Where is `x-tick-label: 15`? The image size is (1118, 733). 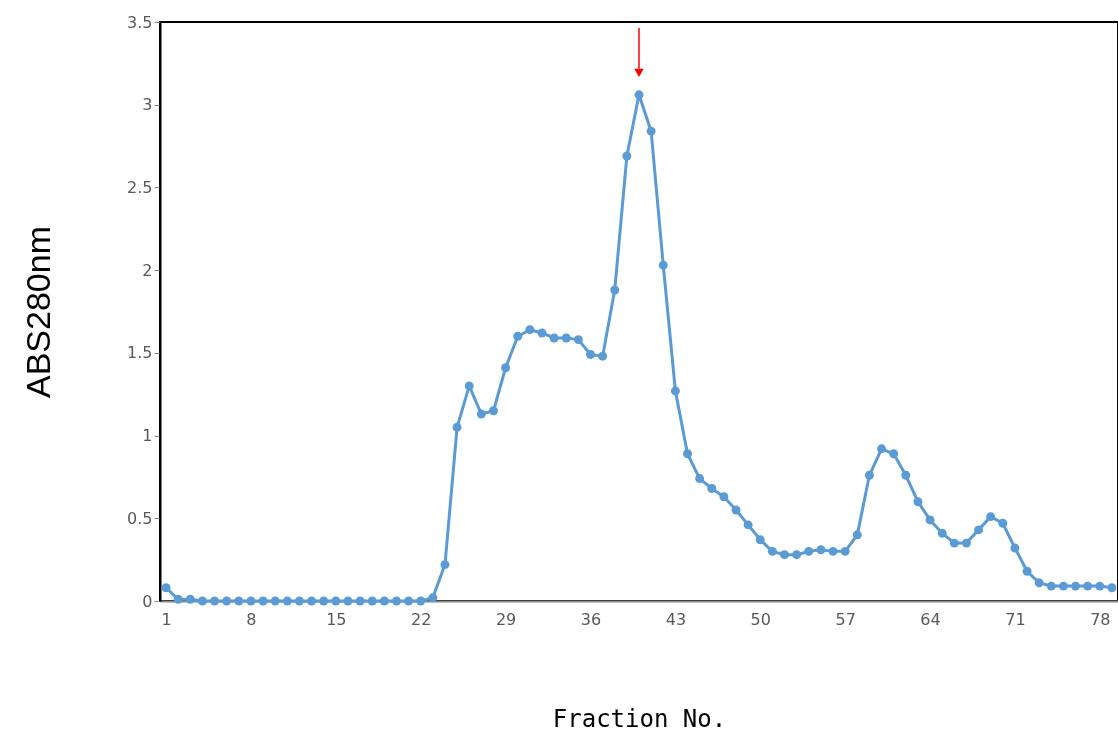
x-tick-label: 15 is located at coordinates (336, 619).